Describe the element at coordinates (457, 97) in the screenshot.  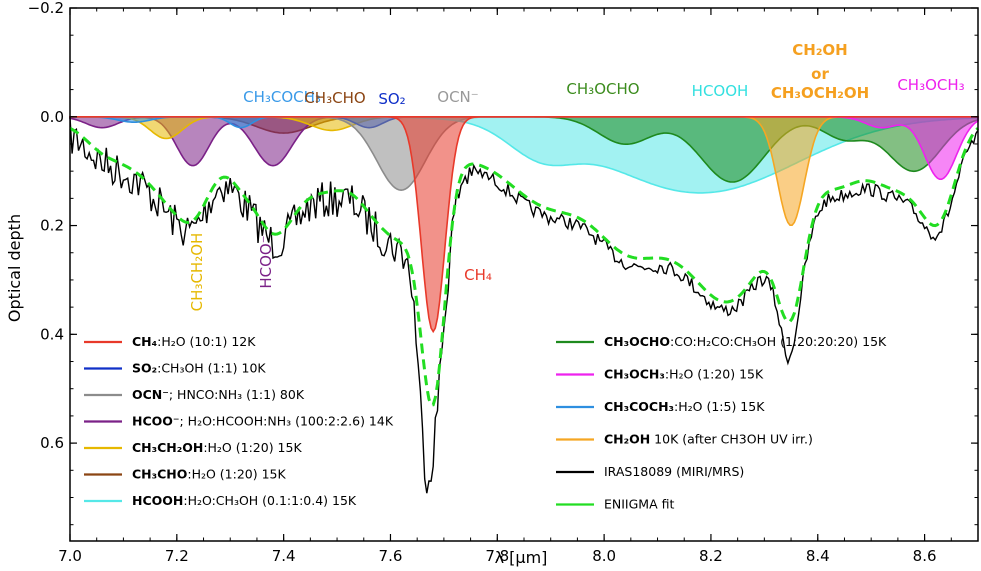
I see `label-ocn: OCN⁻` at that location.